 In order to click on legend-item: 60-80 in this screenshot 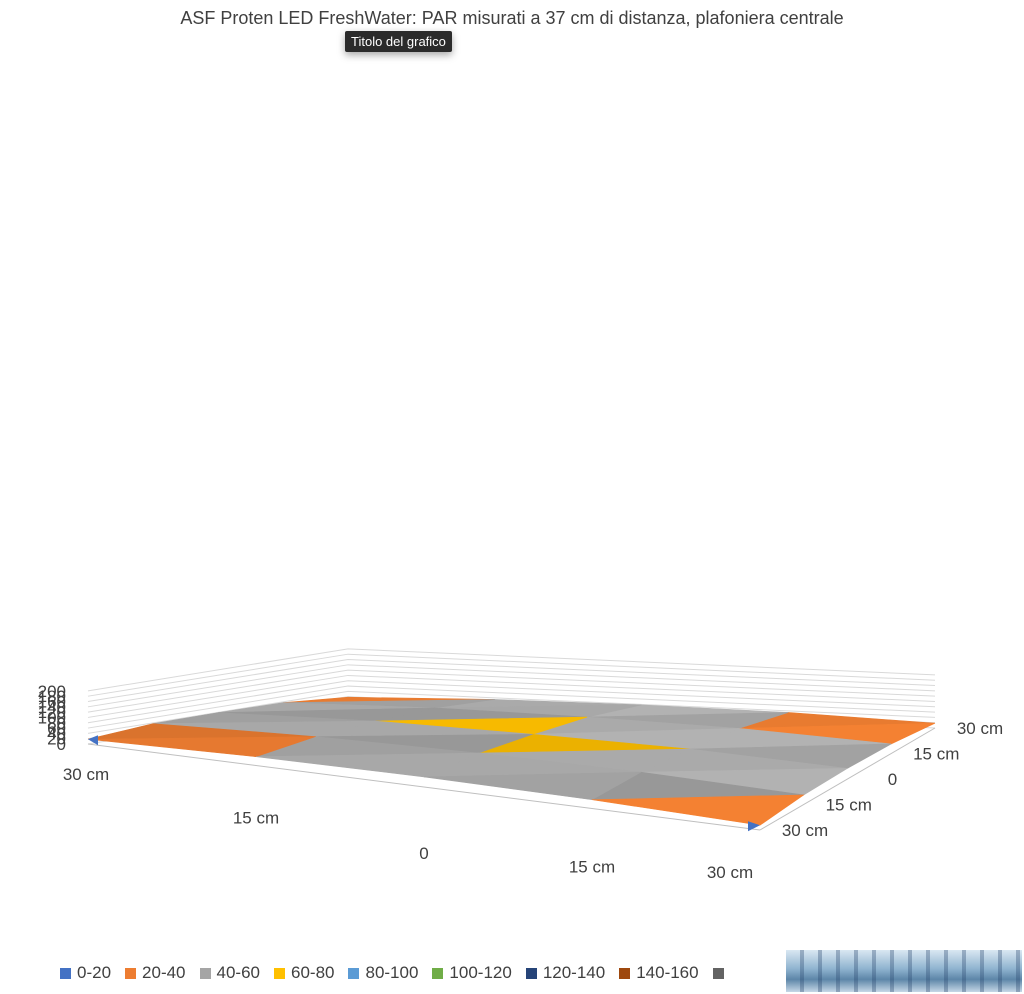, I will do `click(304, 973)`.